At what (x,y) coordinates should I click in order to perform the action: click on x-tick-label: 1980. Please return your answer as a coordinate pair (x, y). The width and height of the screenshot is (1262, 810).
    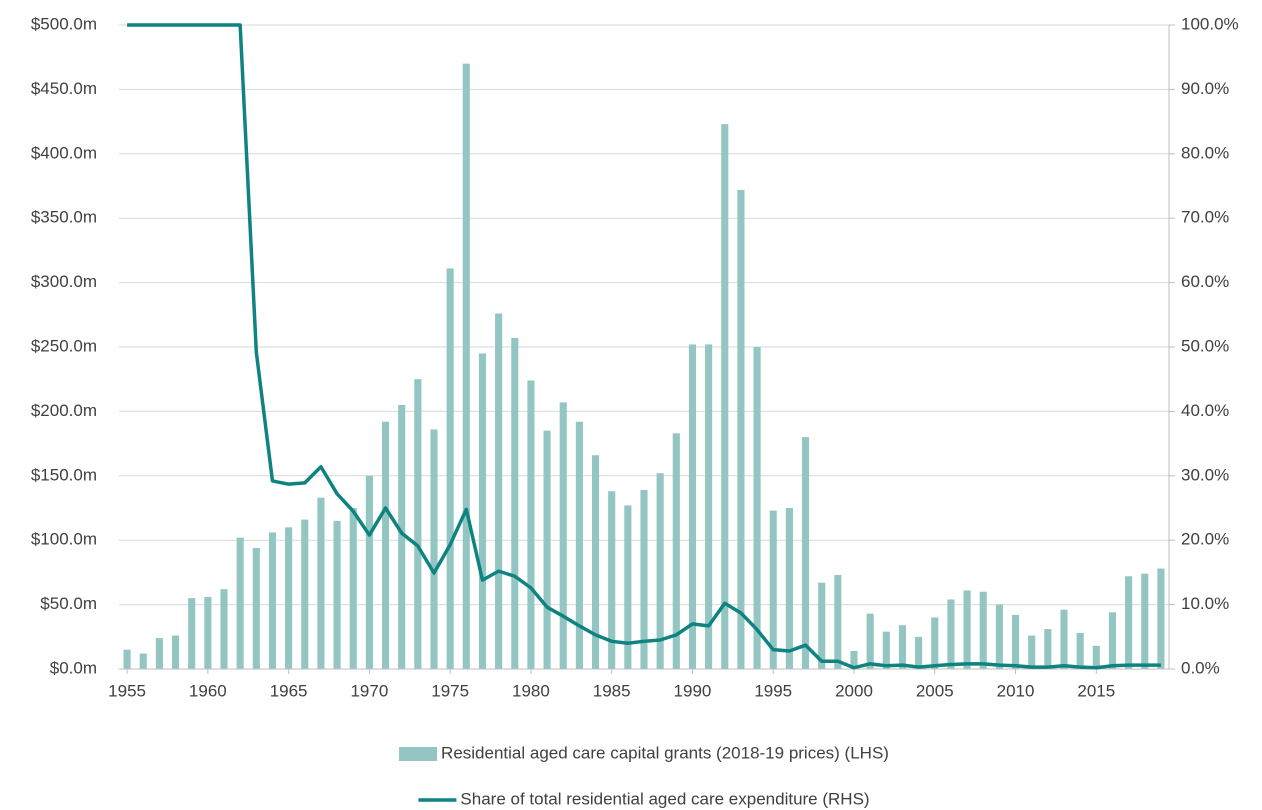
    Looking at the image, I should click on (531, 690).